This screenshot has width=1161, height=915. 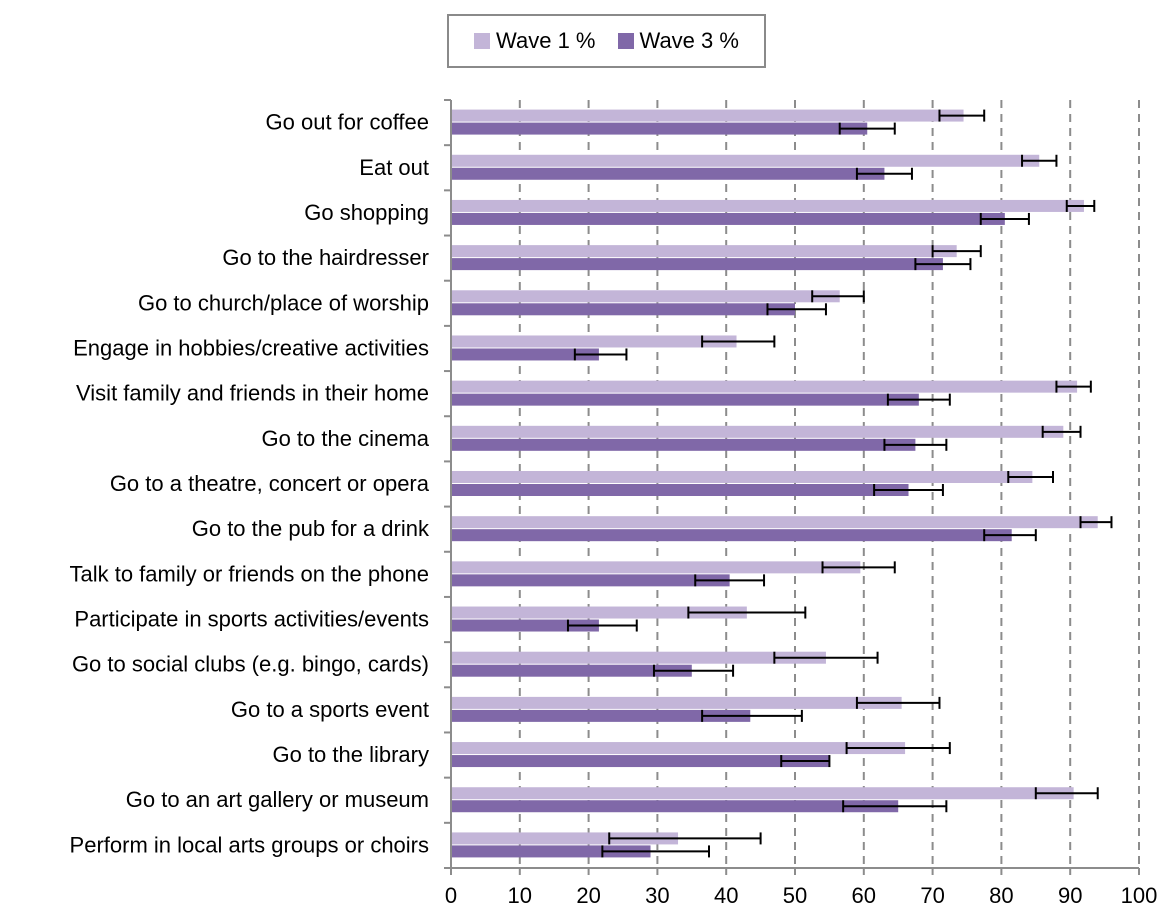 What do you see at coordinates (932, 895) in the screenshot?
I see `x-tick-label: 70` at bounding box center [932, 895].